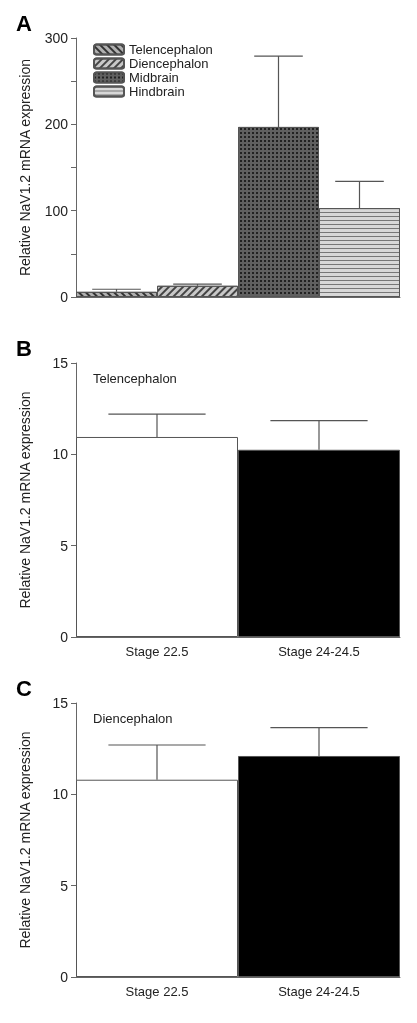 This screenshot has width=417, height=1023. What do you see at coordinates (56, 38) in the screenshot?
I see `y-tick-label: 300` at bounding box center [56, 38].